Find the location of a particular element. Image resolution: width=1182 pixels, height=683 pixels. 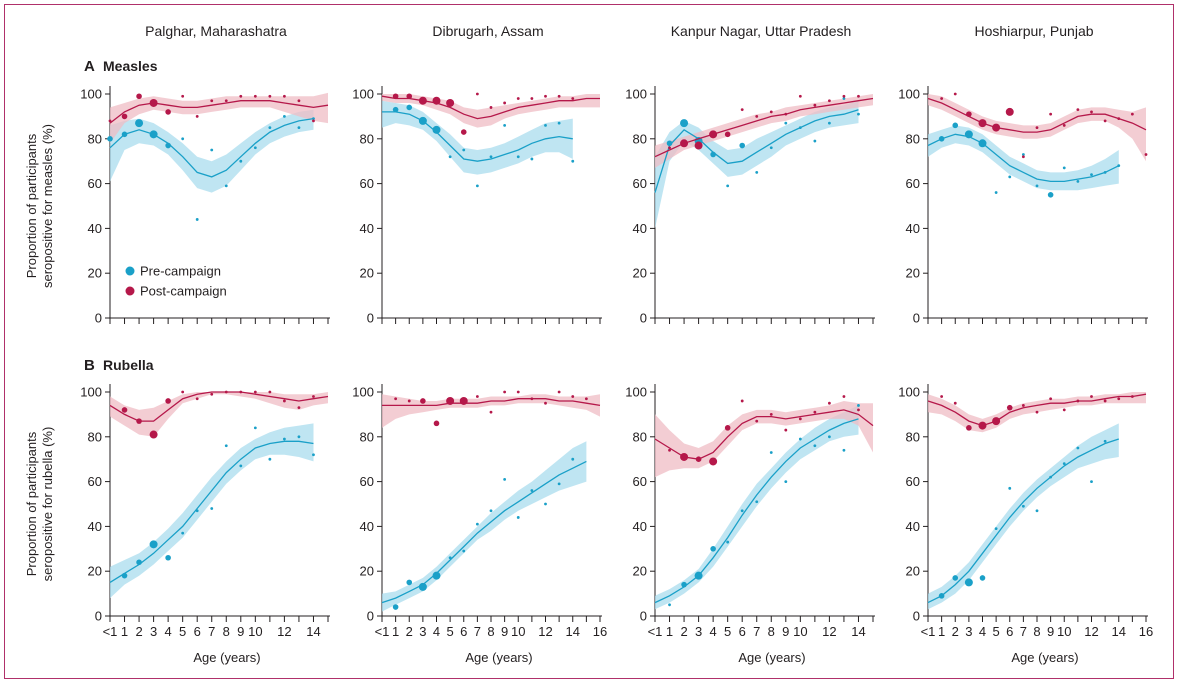

section-label-measles: Measles is located at coordinates (130, 66).